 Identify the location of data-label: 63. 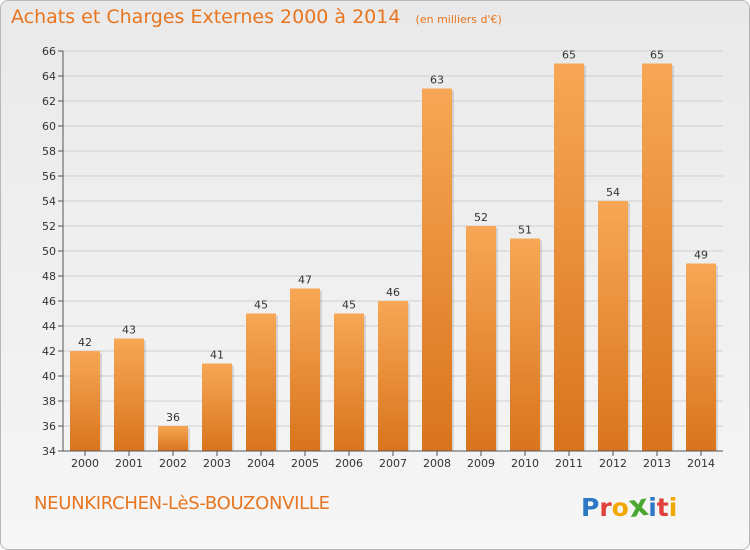
(437, 80).